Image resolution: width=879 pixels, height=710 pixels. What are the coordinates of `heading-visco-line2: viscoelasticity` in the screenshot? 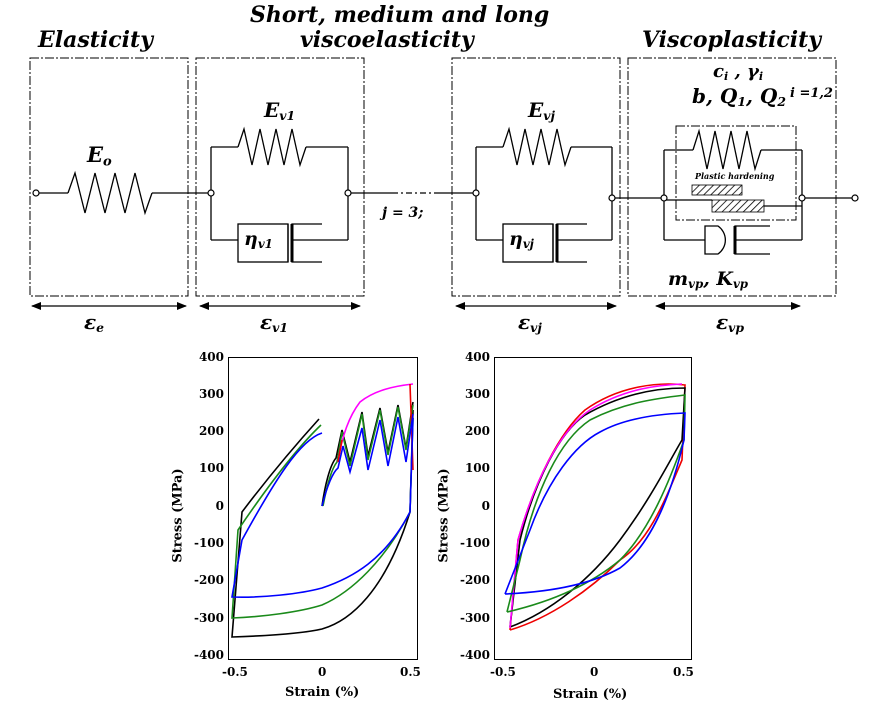 It's located at (387, 40).